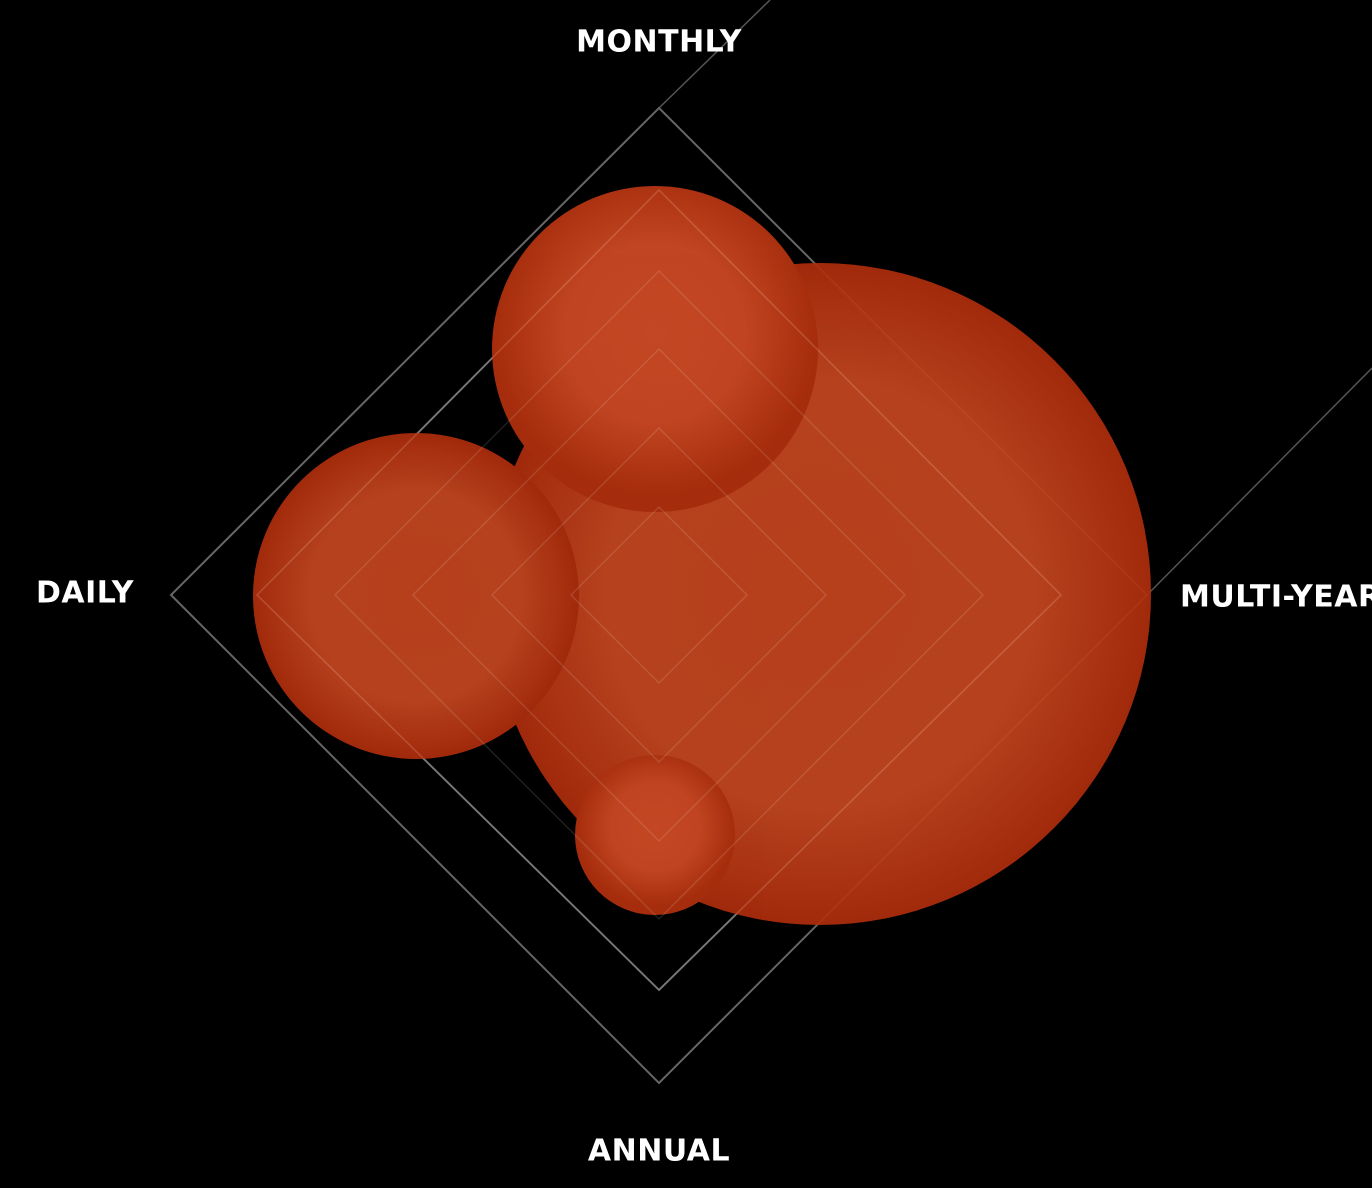 This screenshot has width=1372, height=1188. Describe the element at coordinates (659, 1151) in the screenshot. I see `axis-label: ANNUAL` at that location.